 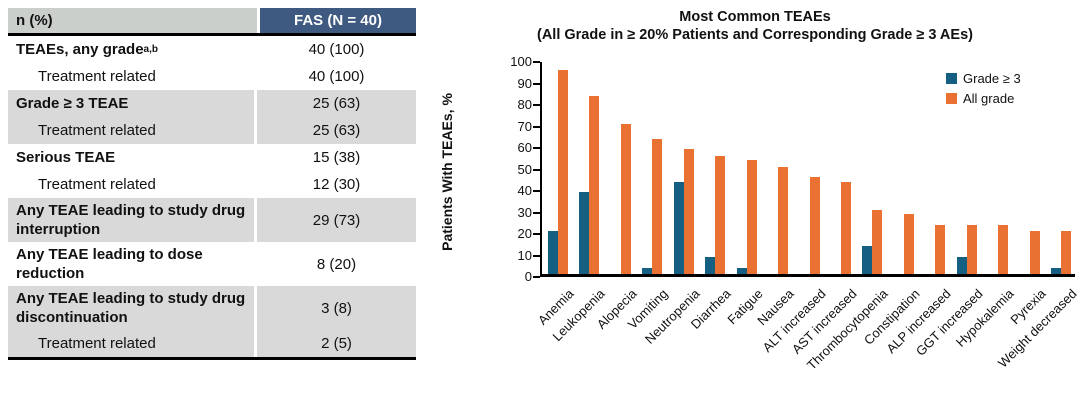 I want to click on table-row: TEAEs, any grade a,b 40 (100), so click(x=212, y=49).